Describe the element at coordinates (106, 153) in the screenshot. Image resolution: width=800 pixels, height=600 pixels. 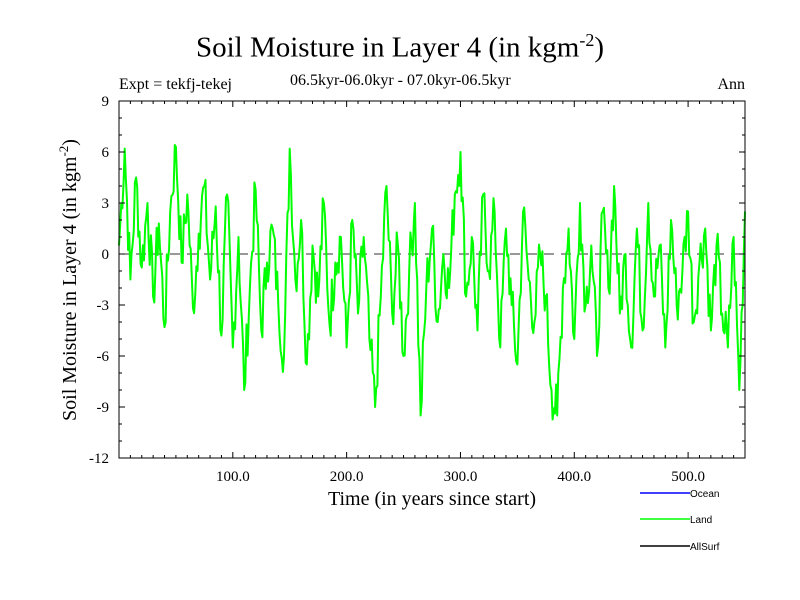
I see `y-tick-label: 6` at that location.